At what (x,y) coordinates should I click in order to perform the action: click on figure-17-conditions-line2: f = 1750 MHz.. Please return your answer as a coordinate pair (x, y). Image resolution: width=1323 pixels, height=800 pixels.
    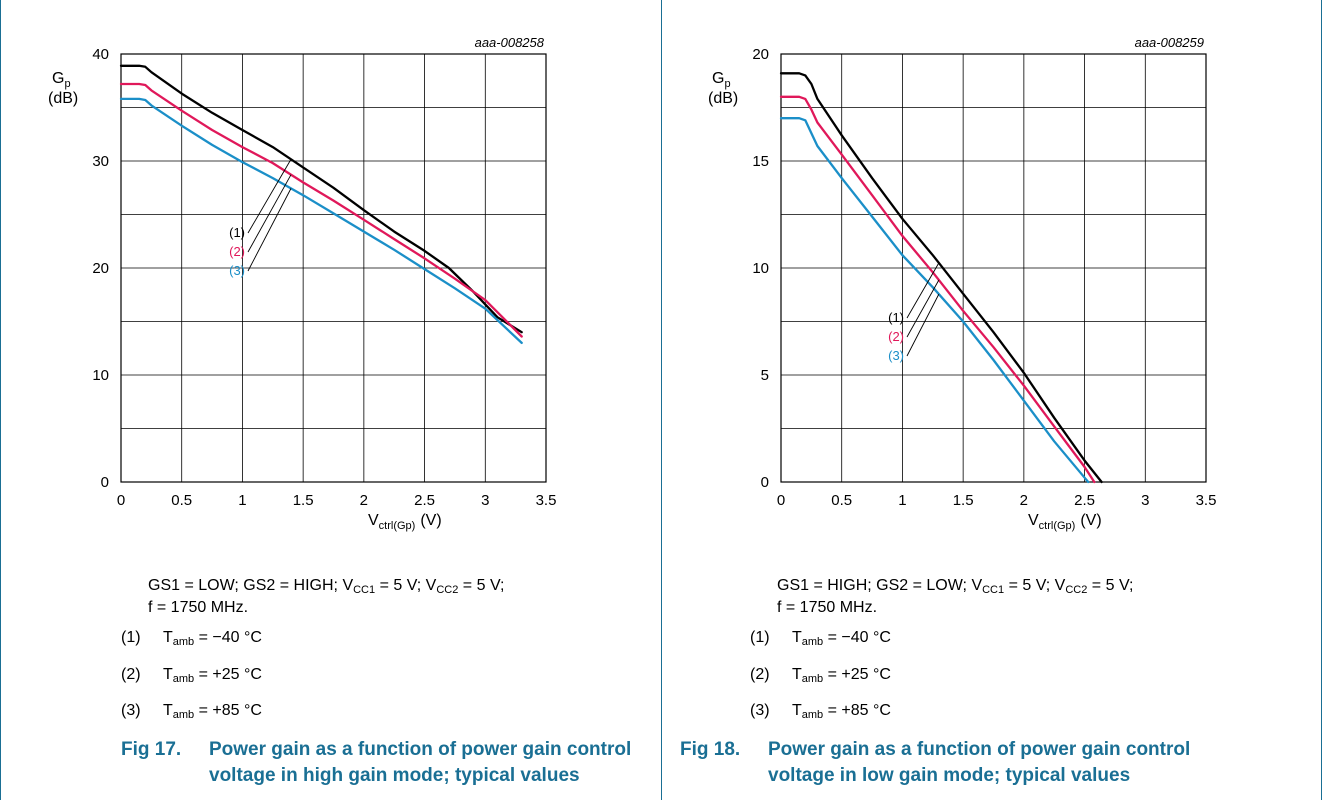
    Looking at the image, I should click on (198, 607).